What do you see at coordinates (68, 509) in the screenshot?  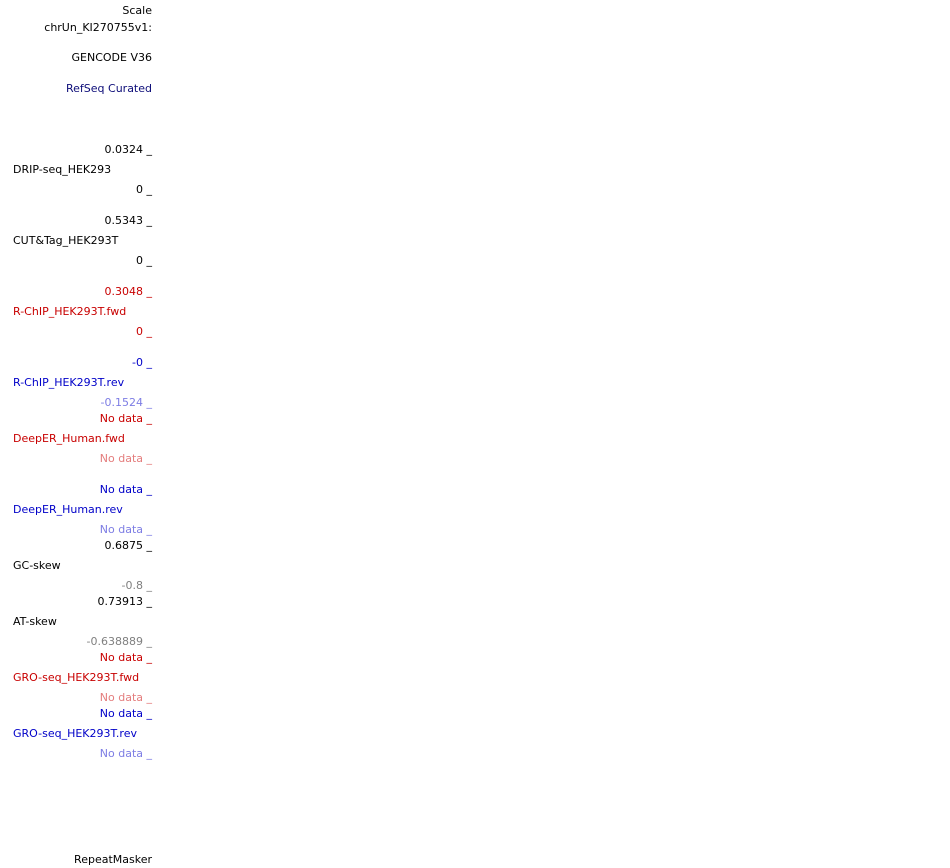 I see `track-label-deeper-rev: DeepER_Human.rev` at bounding box center [68, 509].